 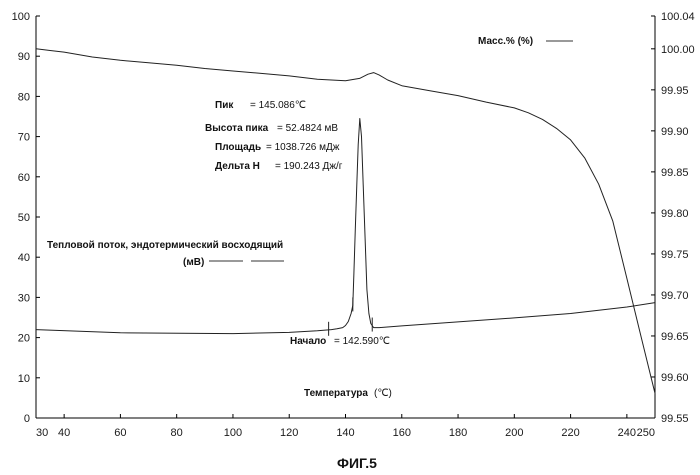 I want to click on right-tick-label: 99.60, so click(x=675, y=378).